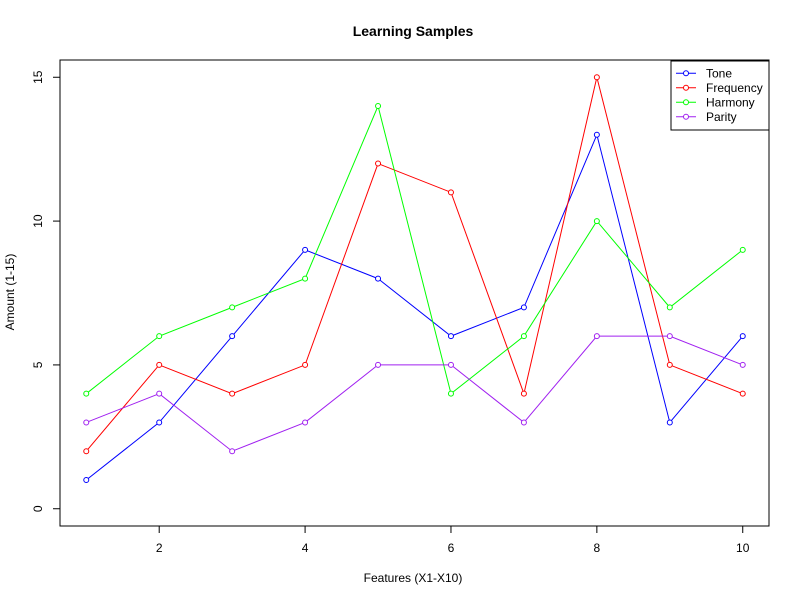  What do you see at coordinates (451, 548) in the screenshot?
I see `x-tick-label: 6` at bounding box center [451, 548].